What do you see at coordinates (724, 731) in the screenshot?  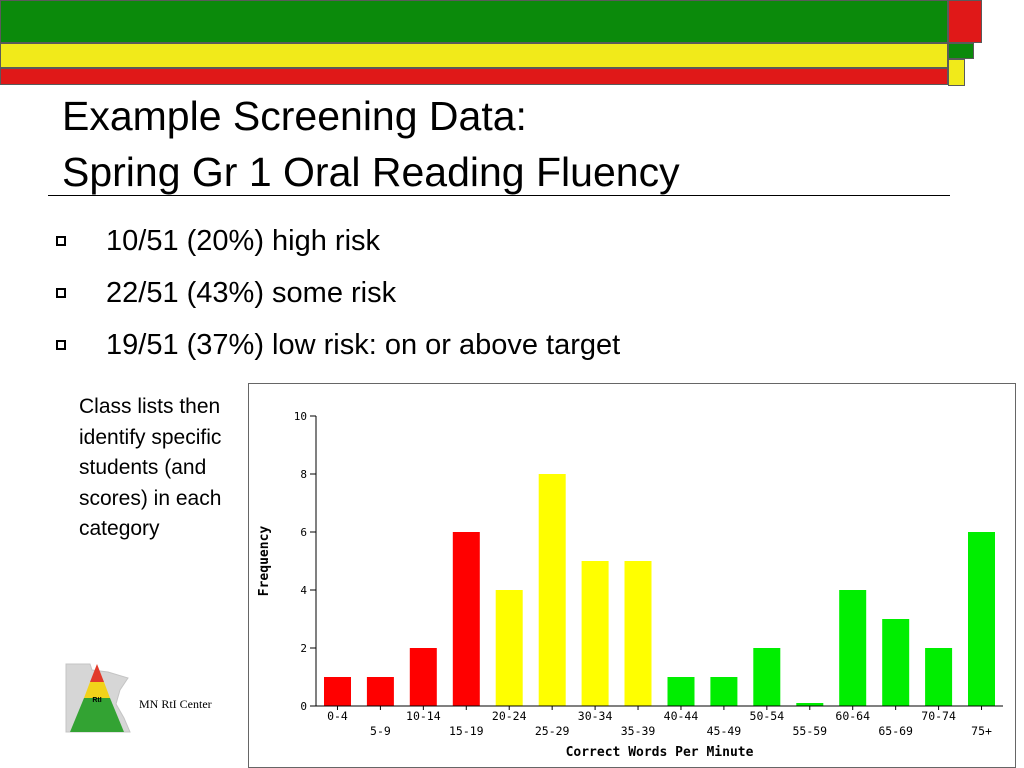 I see `x-tick-label: 45-49` at bounding box center [724, 731].